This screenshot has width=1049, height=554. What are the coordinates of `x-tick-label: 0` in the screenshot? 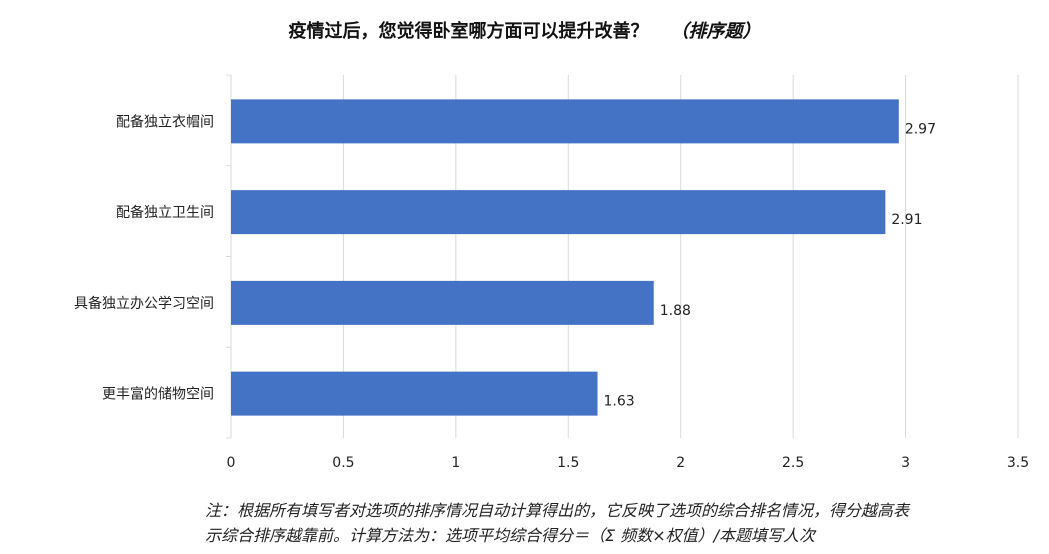 It's located at (231, 463).